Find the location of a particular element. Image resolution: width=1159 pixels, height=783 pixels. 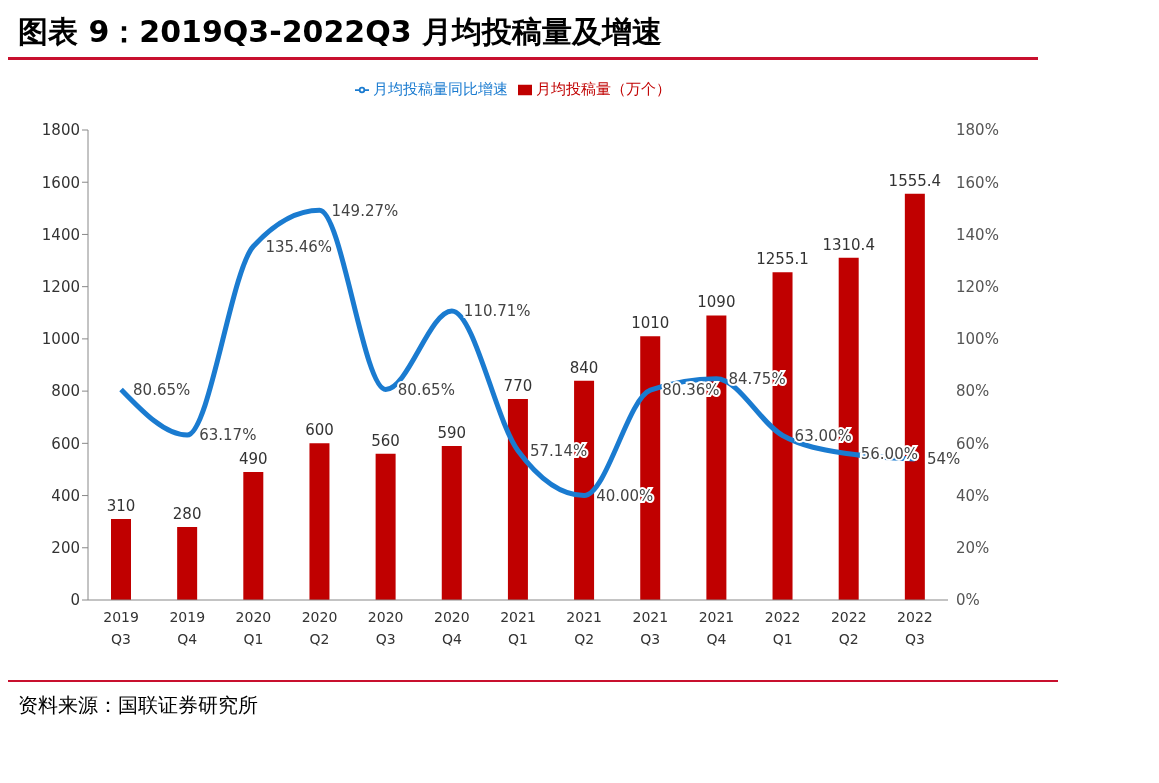

data-label: 56.00% is located at coordinates (889, 454).